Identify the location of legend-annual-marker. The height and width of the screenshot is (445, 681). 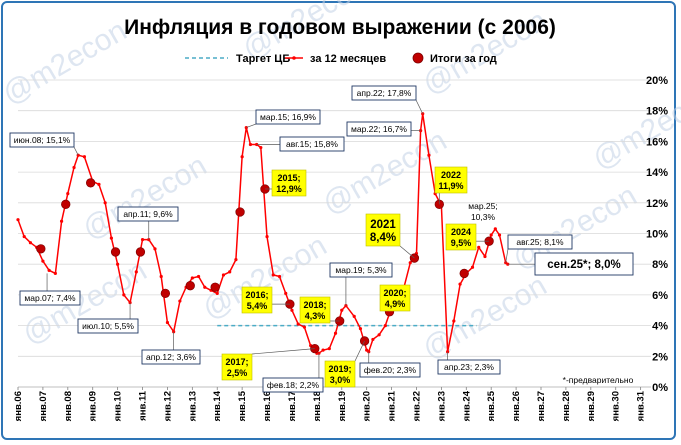
(418, 58).